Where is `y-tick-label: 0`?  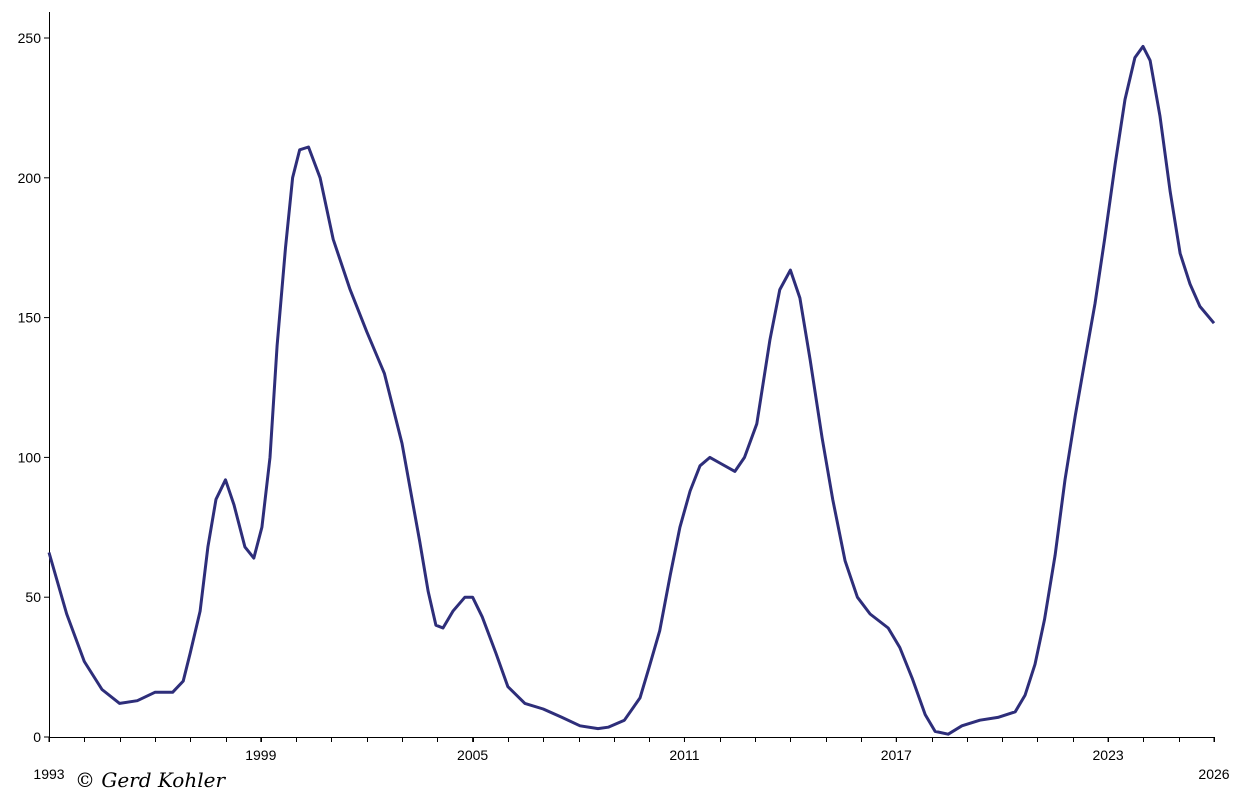 y-tick-label: 0 is located at coordinates (37, 737).